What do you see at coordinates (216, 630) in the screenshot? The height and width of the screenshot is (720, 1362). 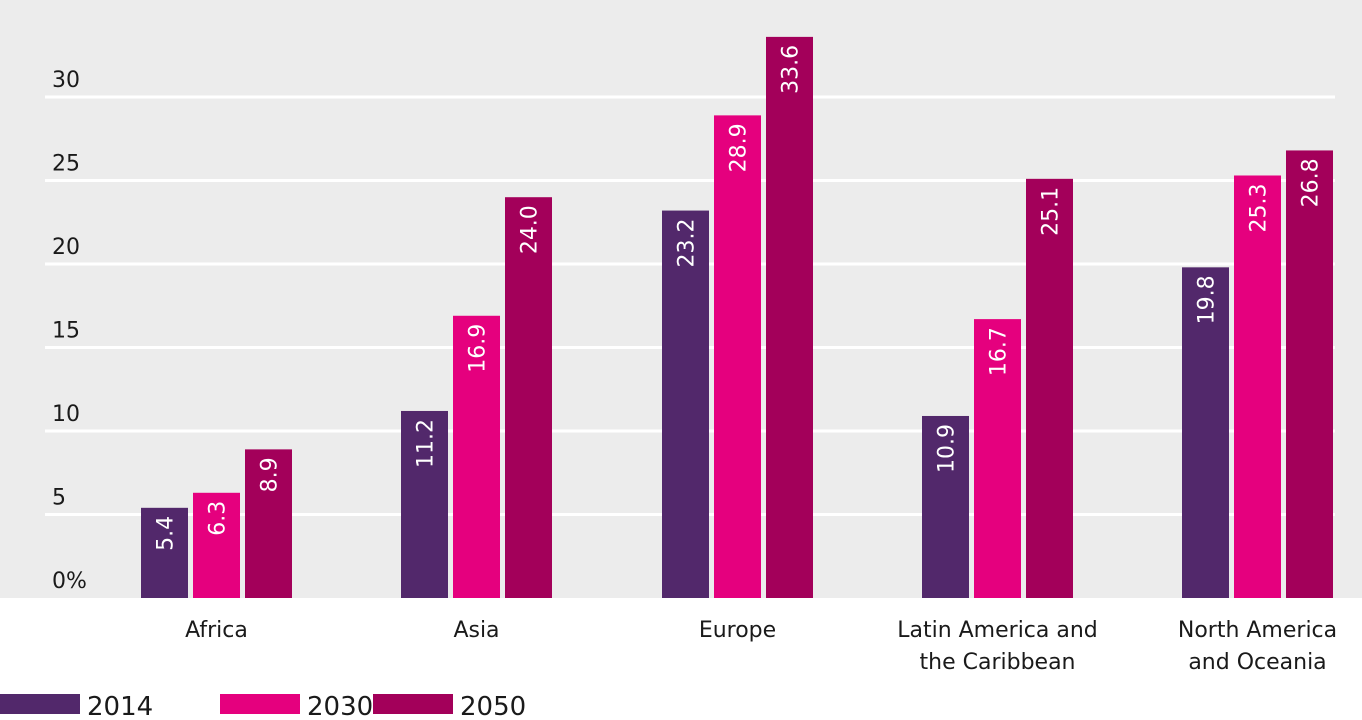 I see `x-category-label: Africa` at bounding box center [216, 630].